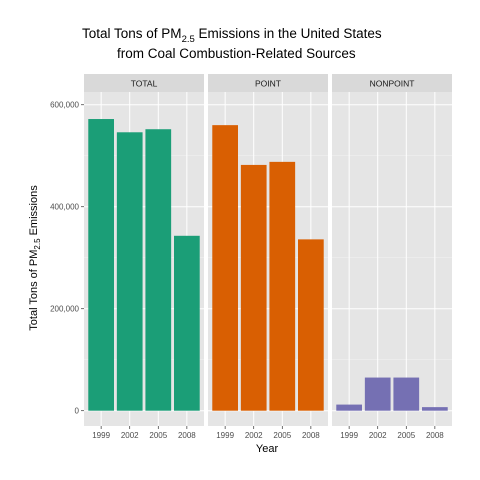 Image resolution: width=480 pixels, height=480 pixels. Describe the element at coordinates (64, 105) in the screenshot. I see `y-tick-label: 600,000` at that location.